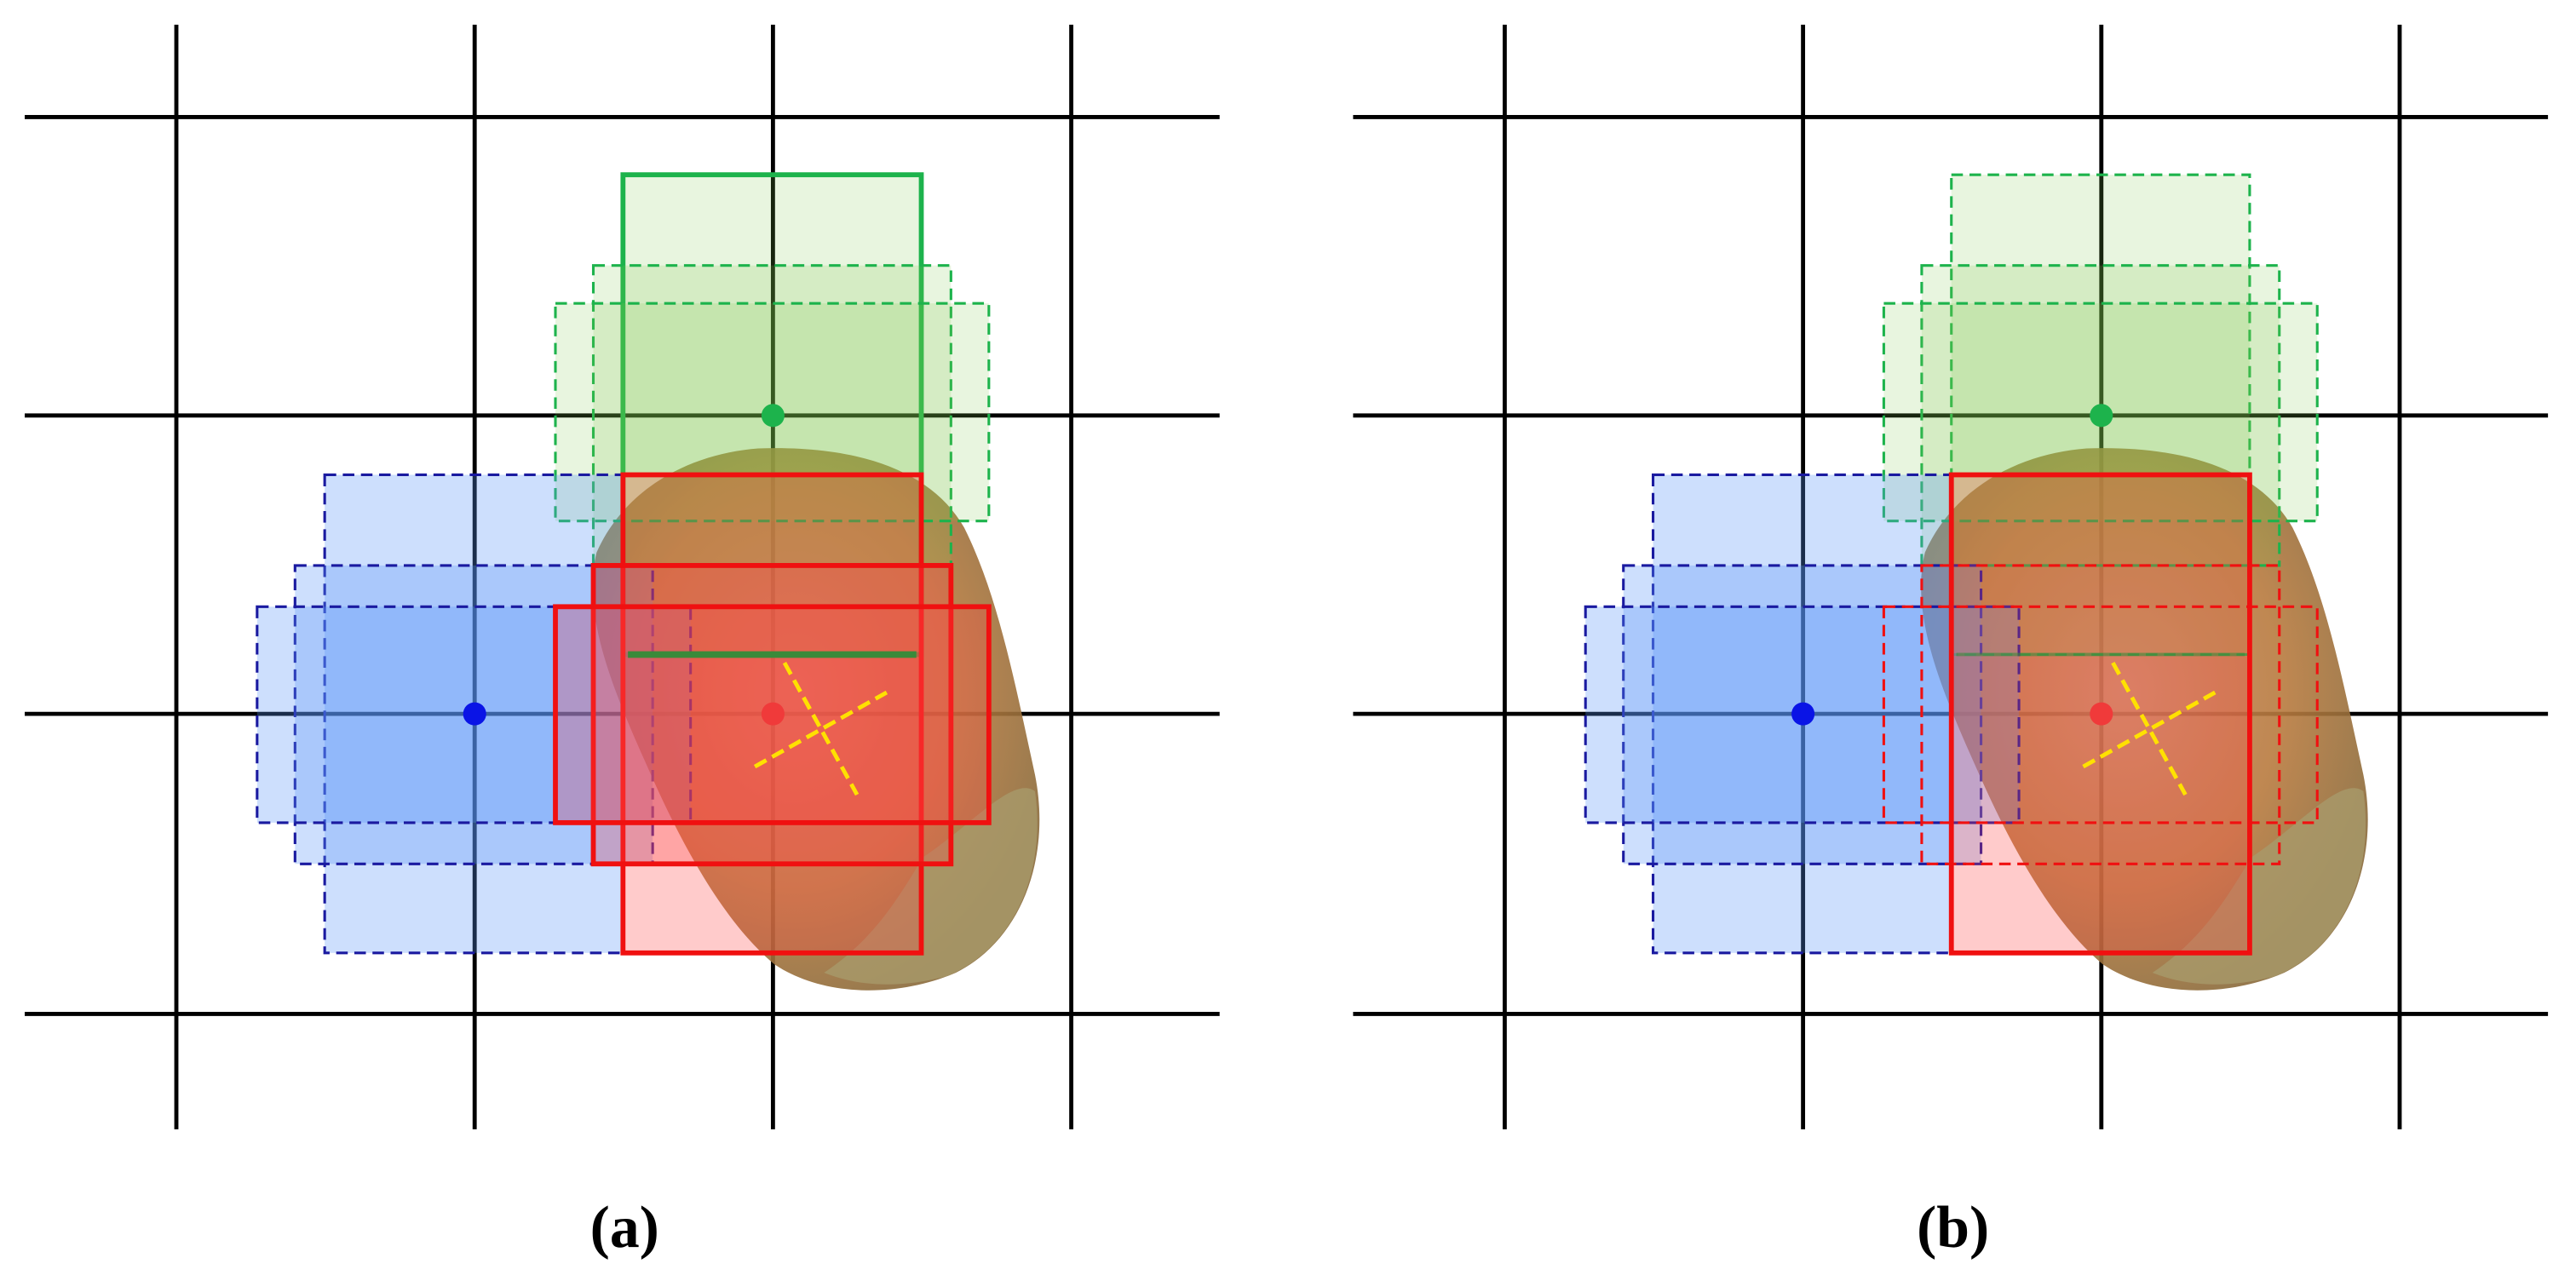 This screenshot has height=1281, width=2576. I want to click on panel-label: (a), so click(625, 1228).